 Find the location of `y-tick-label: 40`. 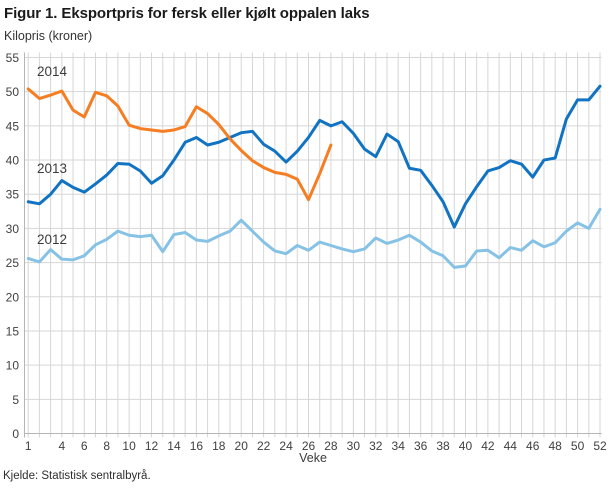

y-tick-label: 40 is located at coordinates (13, 161).